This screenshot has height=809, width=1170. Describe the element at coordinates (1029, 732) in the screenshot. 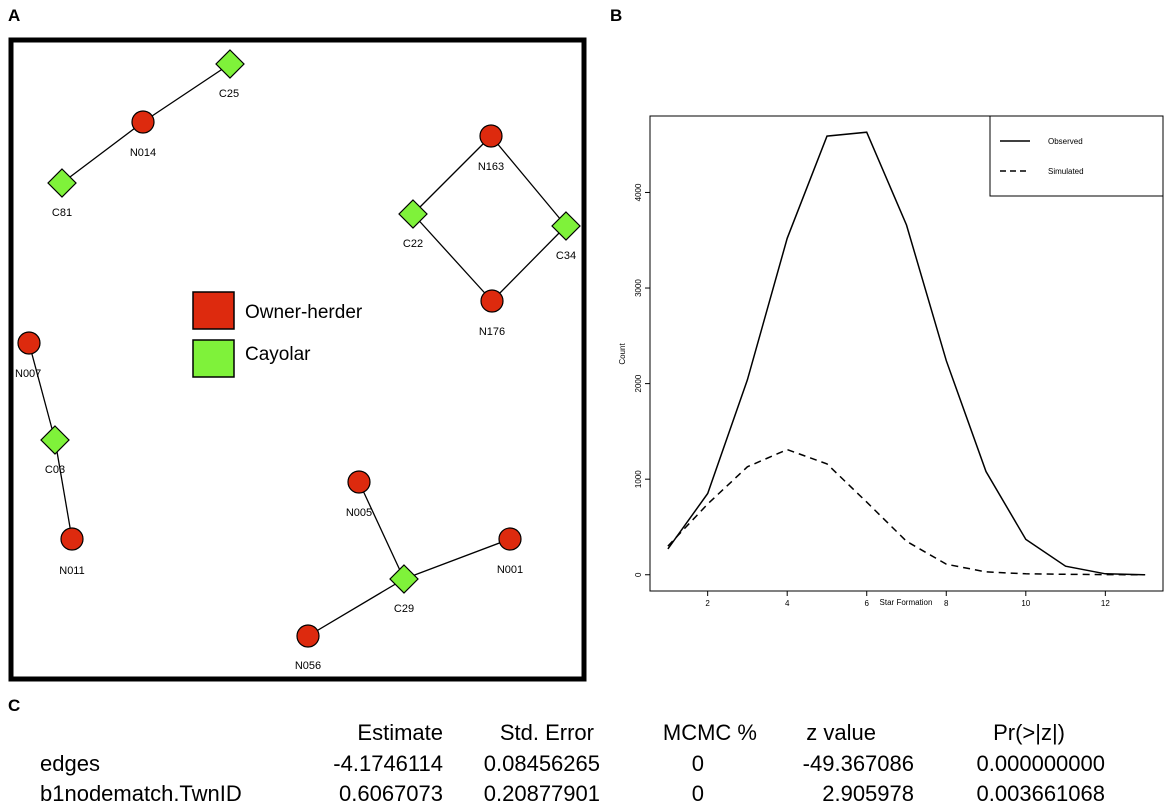

I see `header-p-value: Pr(>|z|)` at that location.